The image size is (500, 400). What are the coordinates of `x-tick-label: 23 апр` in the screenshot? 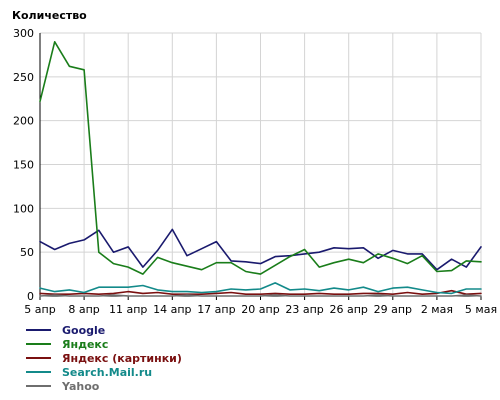 It's located at (304, 309).